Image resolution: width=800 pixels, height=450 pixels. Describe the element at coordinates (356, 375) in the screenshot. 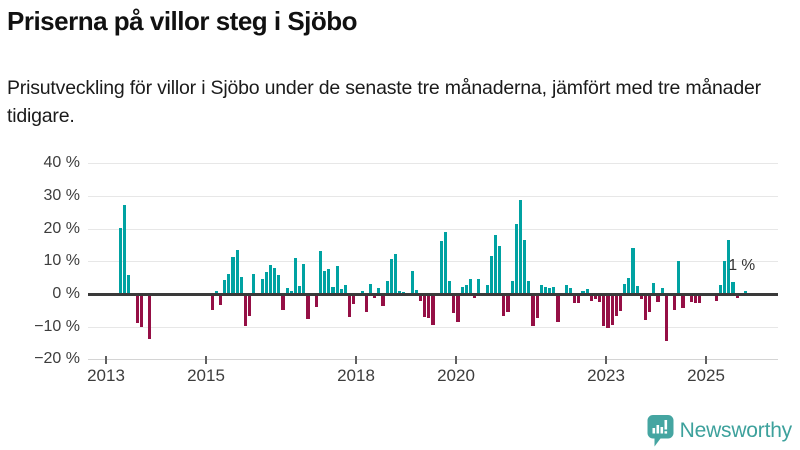

I see `x-axis-tick-label: 2018` at that location.